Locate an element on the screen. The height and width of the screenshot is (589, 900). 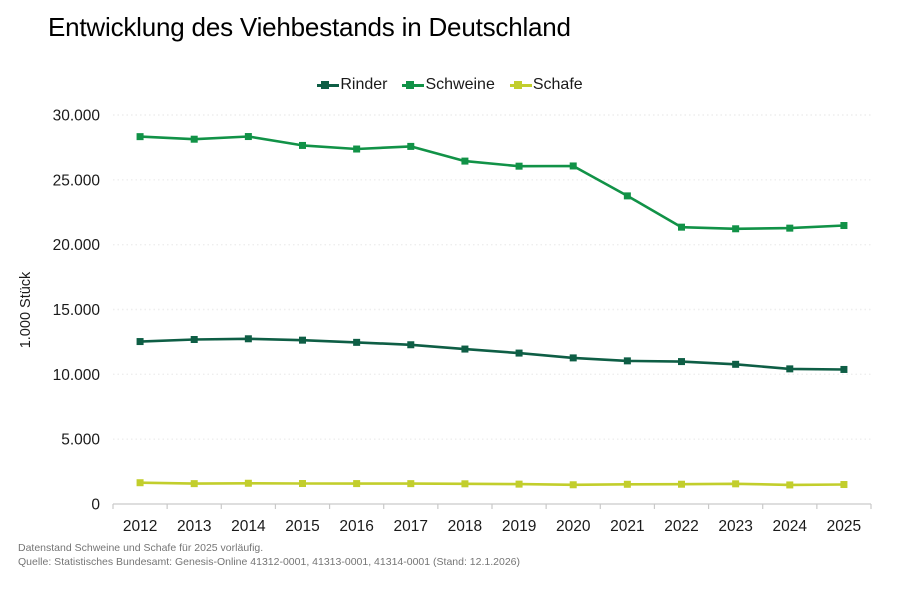
series-line-rinder is located at coordinates (492, 354).